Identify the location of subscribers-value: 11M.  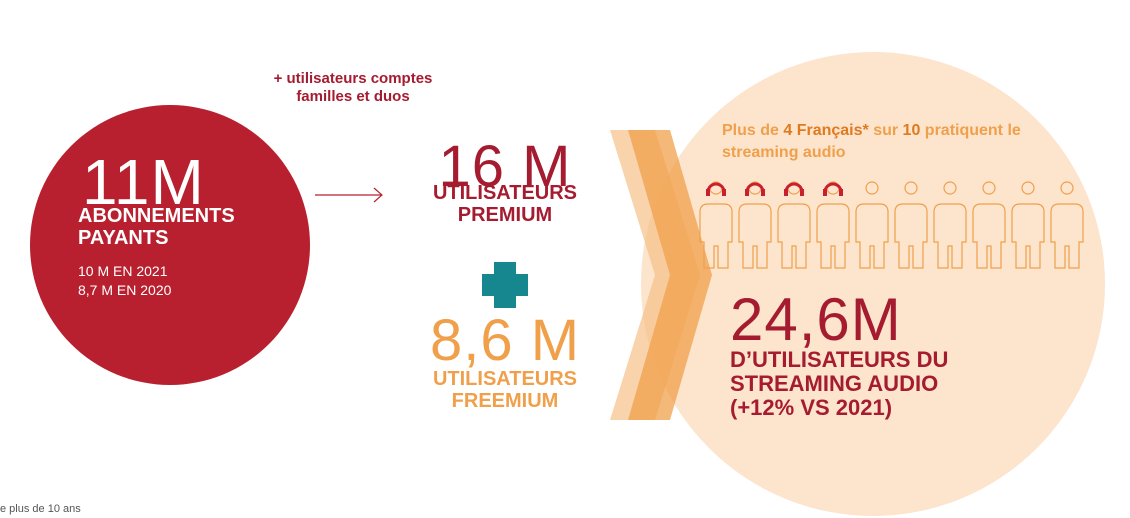
(143, 182).